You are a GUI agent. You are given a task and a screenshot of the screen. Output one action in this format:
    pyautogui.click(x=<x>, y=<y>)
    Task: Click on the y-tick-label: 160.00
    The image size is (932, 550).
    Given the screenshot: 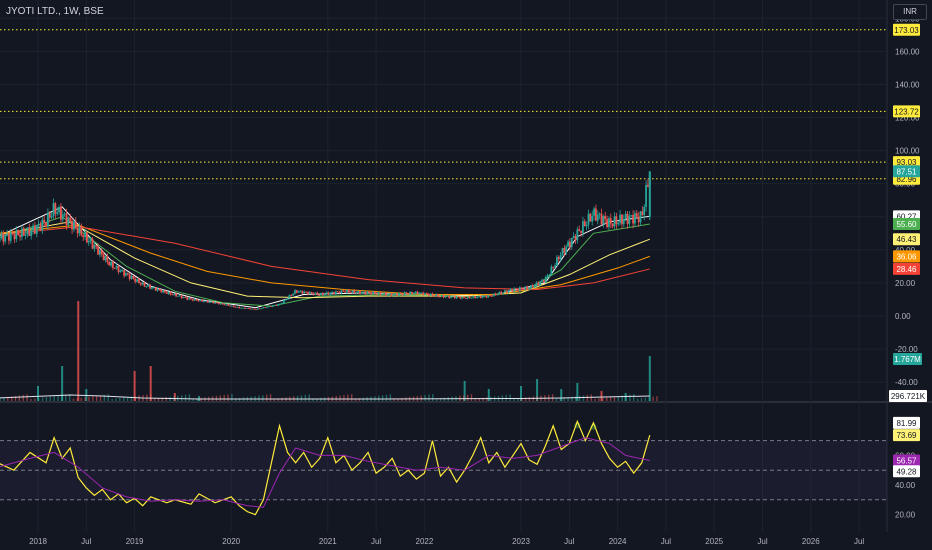 What is the action you would take?
    pyautogui.click(x=907, y=51)
    